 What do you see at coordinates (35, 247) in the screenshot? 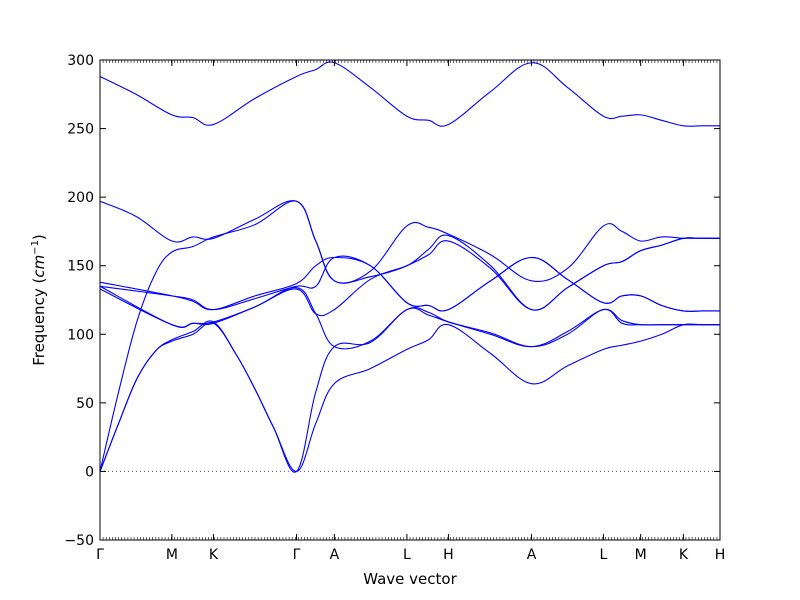
I see `y-axis-label-exponent: −1` at bounding box center [35, 247].